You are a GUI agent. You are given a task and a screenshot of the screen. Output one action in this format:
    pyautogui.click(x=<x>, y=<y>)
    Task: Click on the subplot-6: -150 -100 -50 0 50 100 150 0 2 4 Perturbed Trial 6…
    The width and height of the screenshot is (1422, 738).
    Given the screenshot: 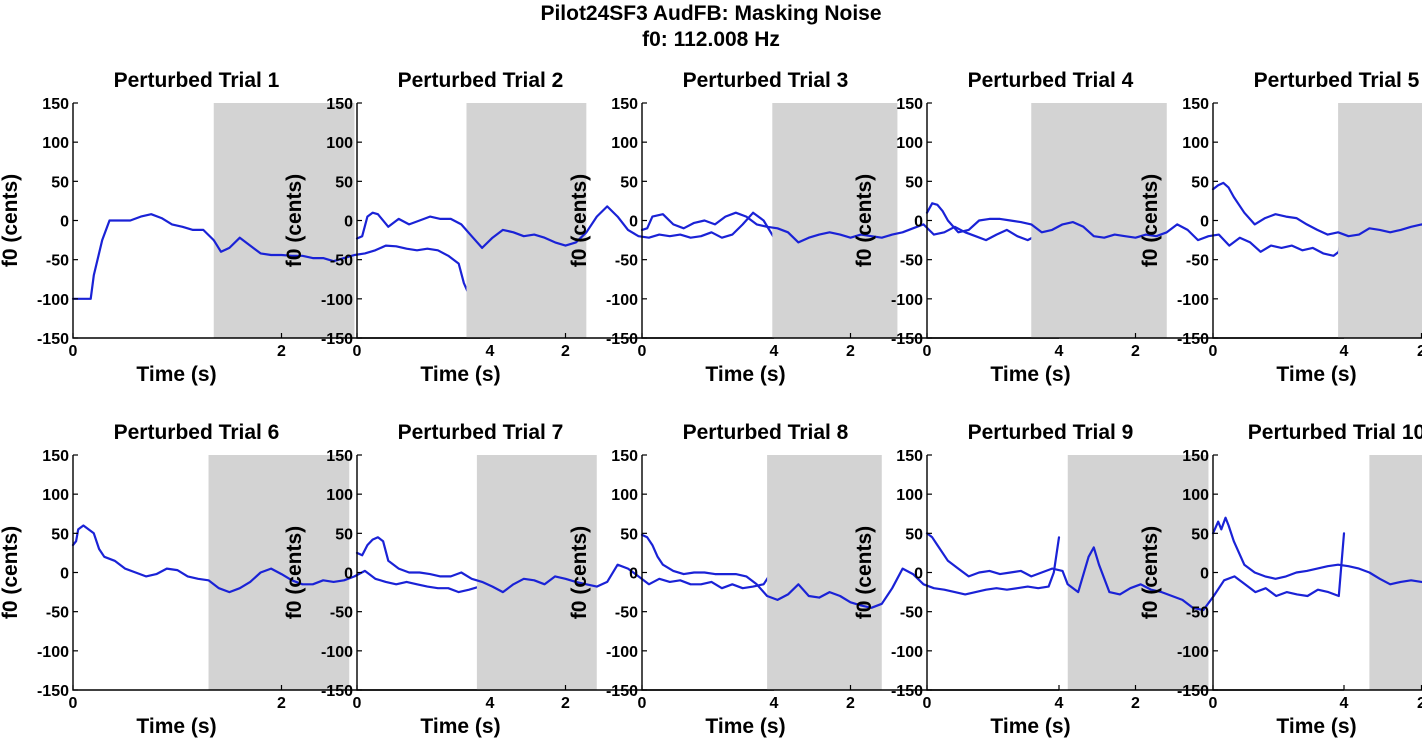 What is the action you would take?
    pyautogui.click(x=247, y=579)
    